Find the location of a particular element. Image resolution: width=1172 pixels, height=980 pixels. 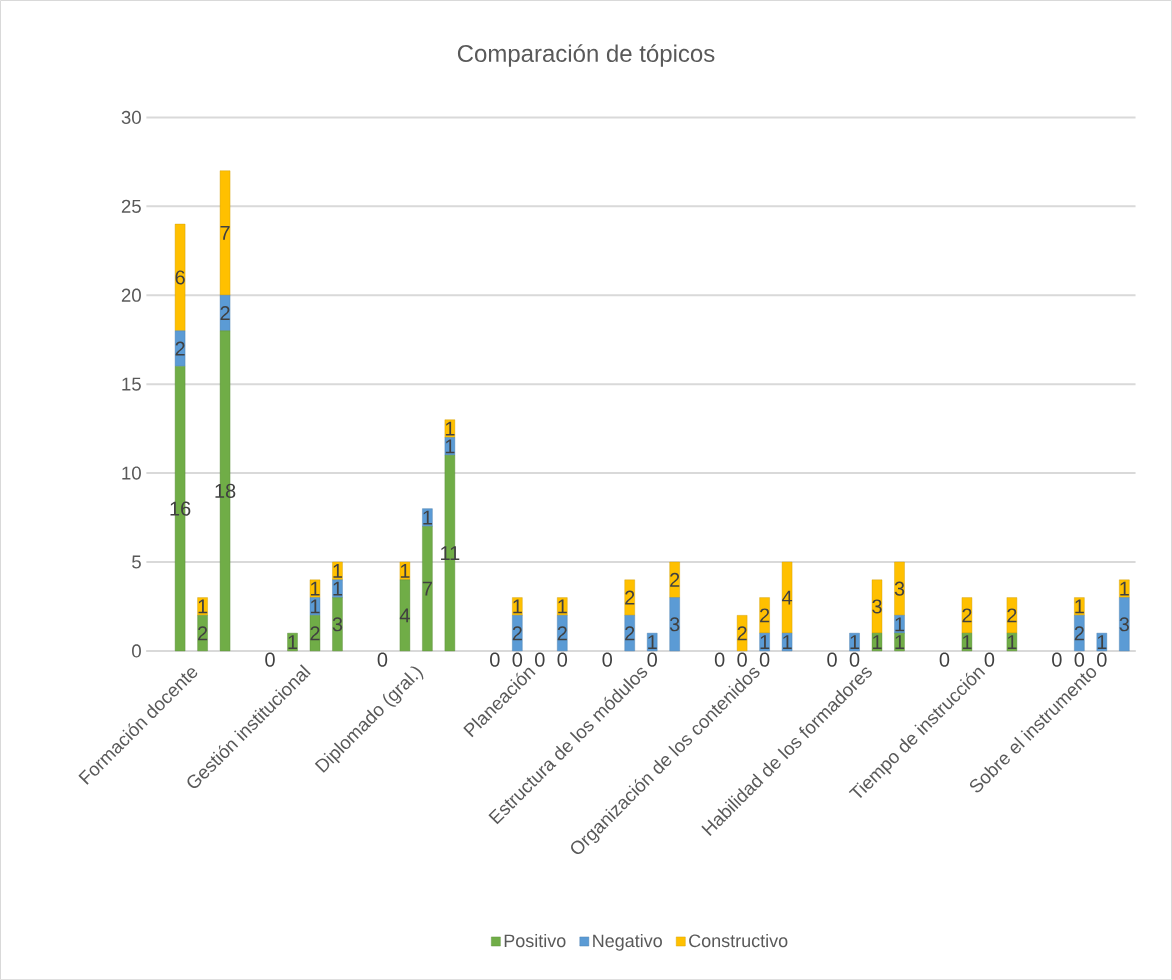

y-tick-label: 0 is located at coordinates (136, 651).